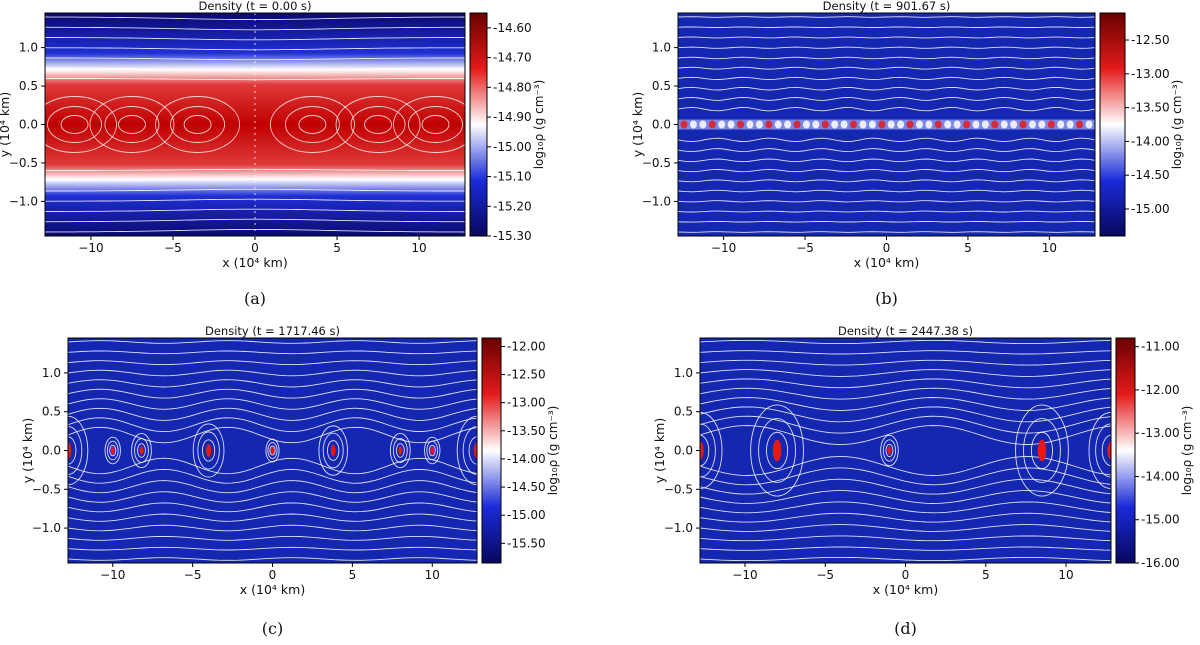 The image size is (1200, 645). I want to click on y-tick-label: 0.5, so click(28, 86).